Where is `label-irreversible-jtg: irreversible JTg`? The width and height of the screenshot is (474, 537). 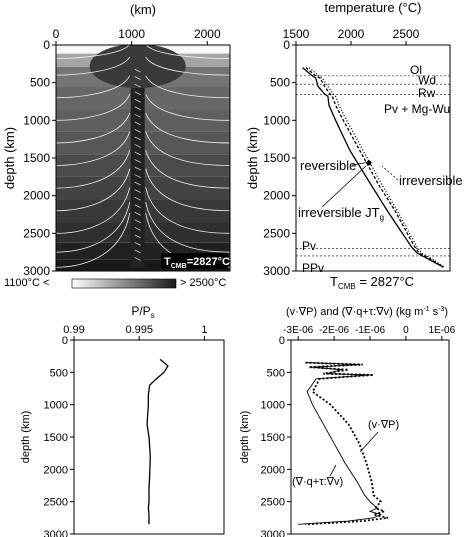 label-irreversible-jtg: irreversible JTg is located at coordinates (341, 213).